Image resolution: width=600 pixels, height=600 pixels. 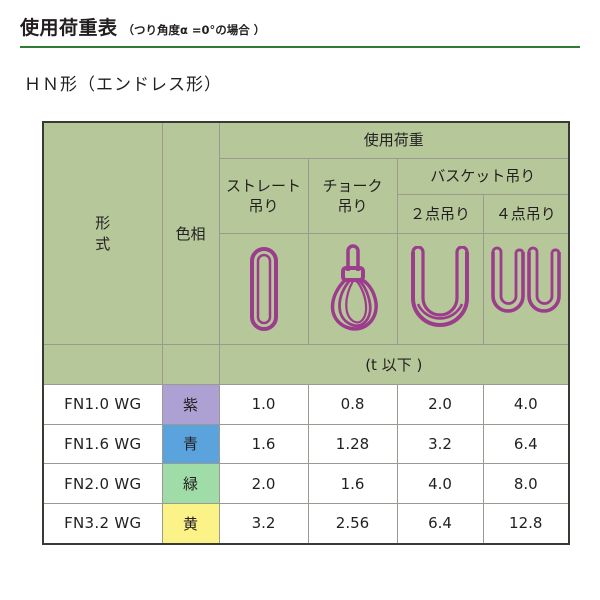 I want to click on cell-straight: 2.0, so click(x=263, y=483).